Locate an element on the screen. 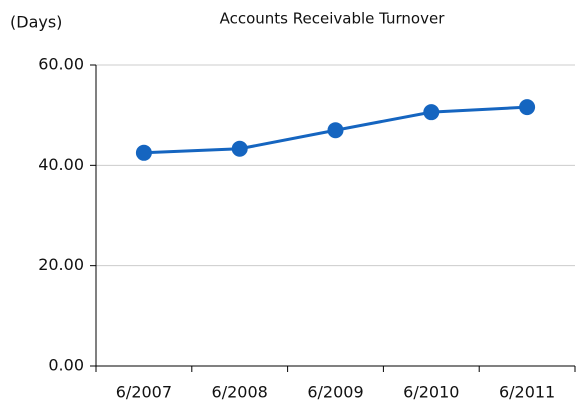 This screenshot has width=583, height=409. y-tick-label: 60.00 is located at coordinates (61, 64).